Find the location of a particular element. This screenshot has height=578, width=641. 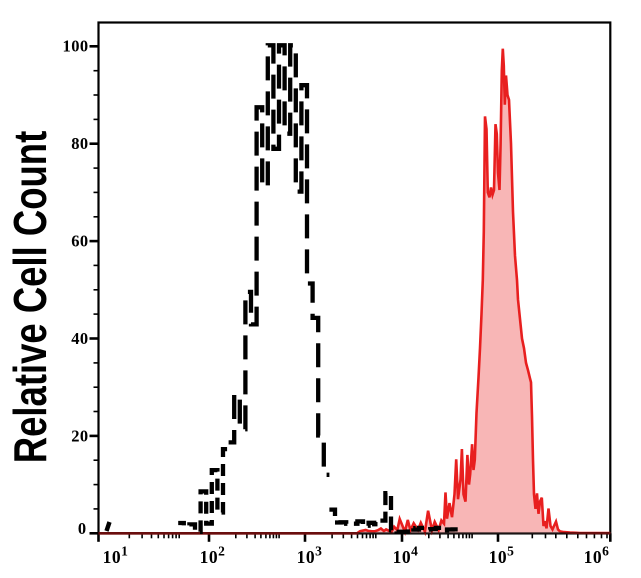

svg-text: 40 is located at coordinates (79, 338).